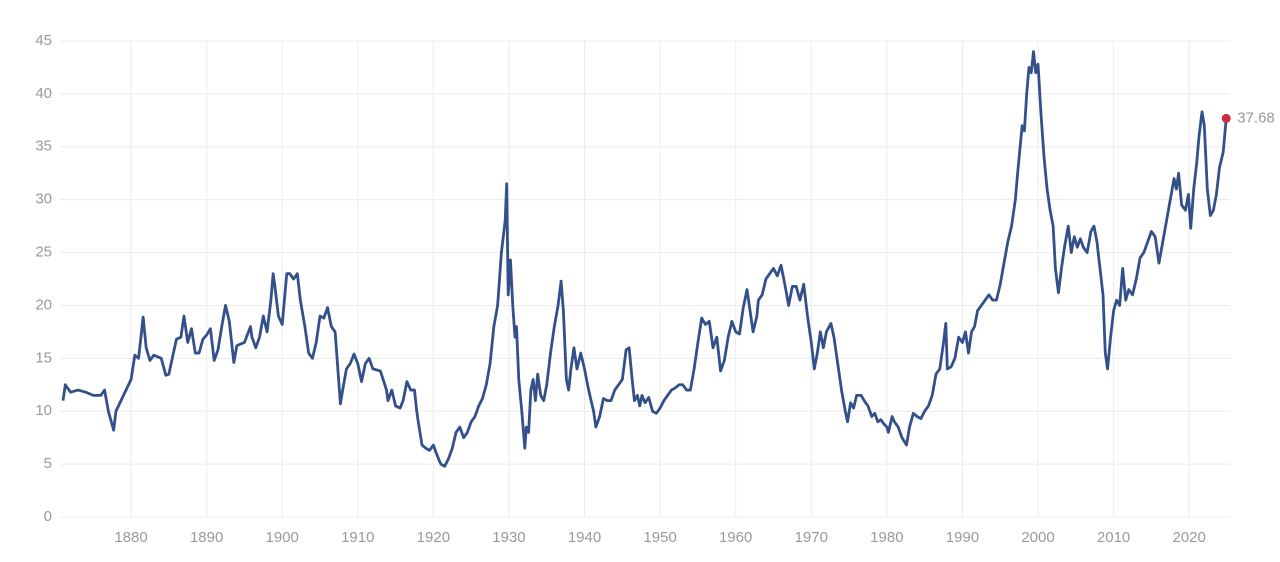 Image resolution: width=1280 pixels, height=562 pixels. What do you see at coordinates (43, 199) in the screenshot?
I see `y-tick-label: 30` at bounding box center [43, 199].